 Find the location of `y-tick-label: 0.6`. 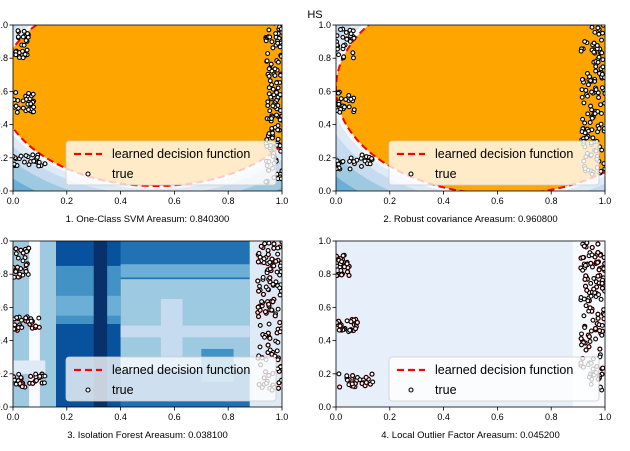

y-tick-label: 0.6 is located at coordinates (324, 91).